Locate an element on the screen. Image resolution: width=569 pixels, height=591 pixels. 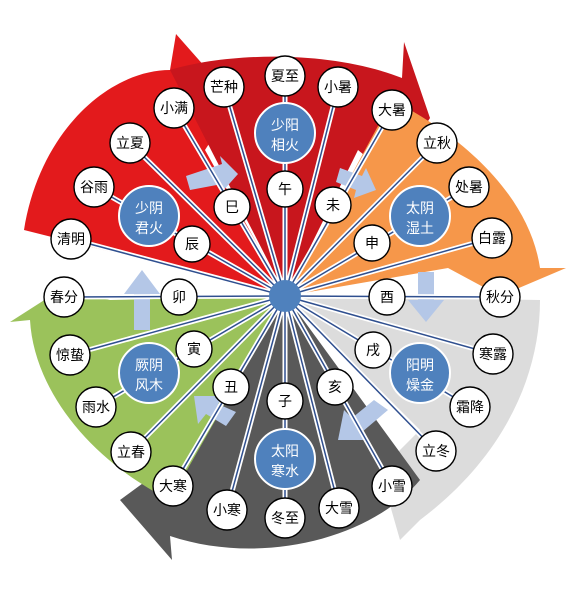
solar-term-node: 寒露 is located at coordinates (493, 354).